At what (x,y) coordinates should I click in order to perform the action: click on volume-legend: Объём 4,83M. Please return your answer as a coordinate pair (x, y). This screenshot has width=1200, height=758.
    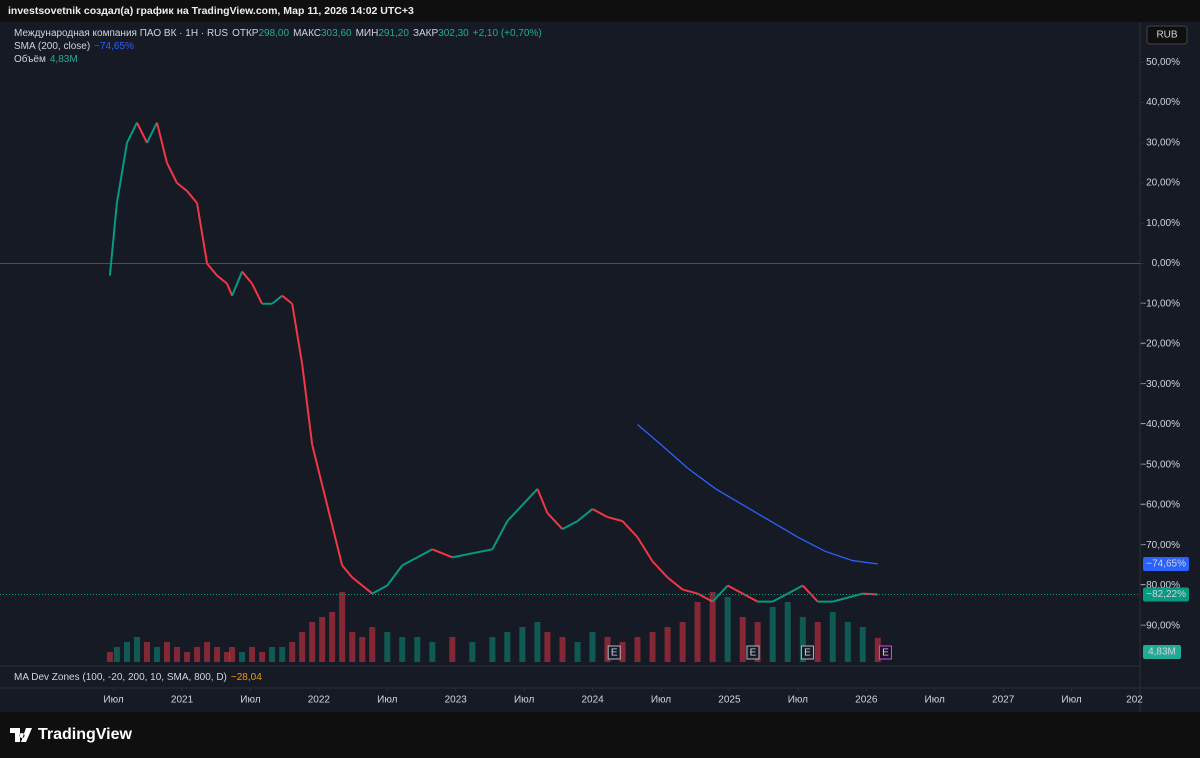
    Looking at the image, I should click on (46, 59).